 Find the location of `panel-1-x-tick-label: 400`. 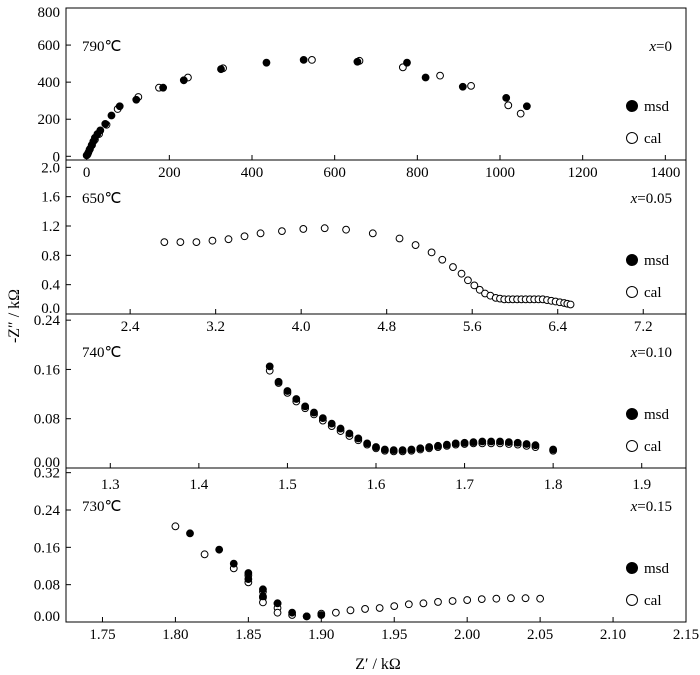

panel-1-x-tick-label: 400 is located at coordinates (252, 173).